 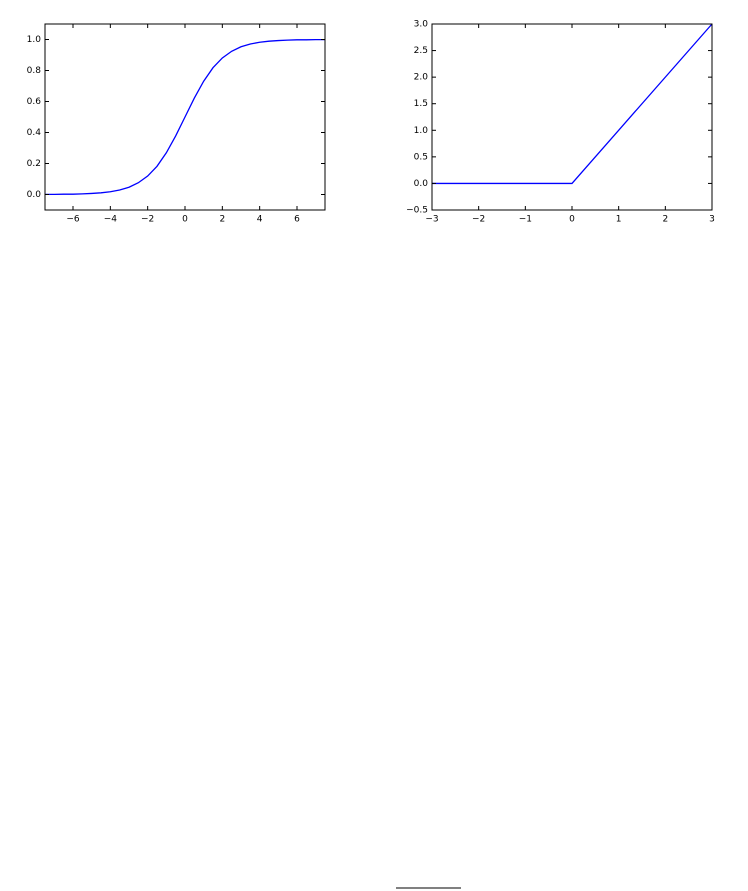 I want to click on x-tick-label: −3, so click(x=431, y=220).